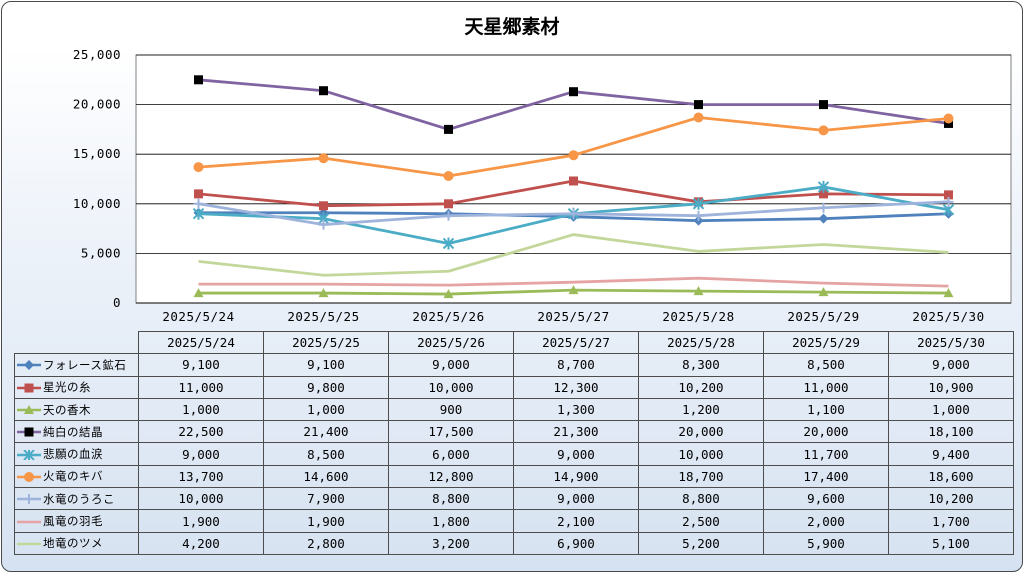 The image size is (1024, 573). What do you see at coordinates (701, 543) in the screenshot?
I see `table-cell: 5,200` at bounding box center [701, 543].